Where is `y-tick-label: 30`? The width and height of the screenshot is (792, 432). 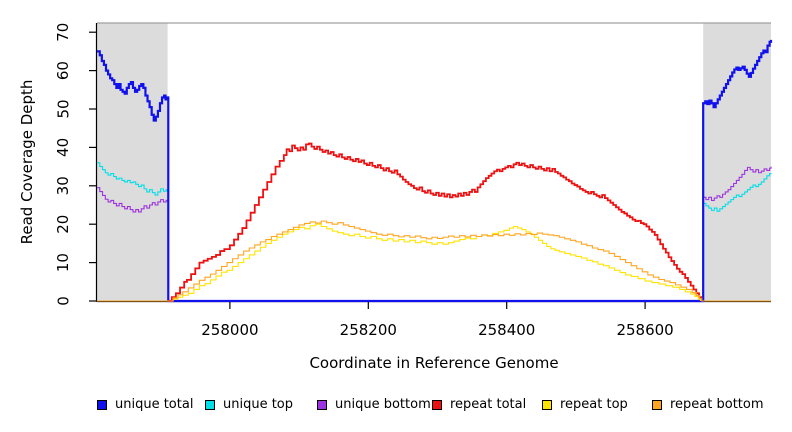 y-tick-label: 30 is located at coordinates (63, 185).